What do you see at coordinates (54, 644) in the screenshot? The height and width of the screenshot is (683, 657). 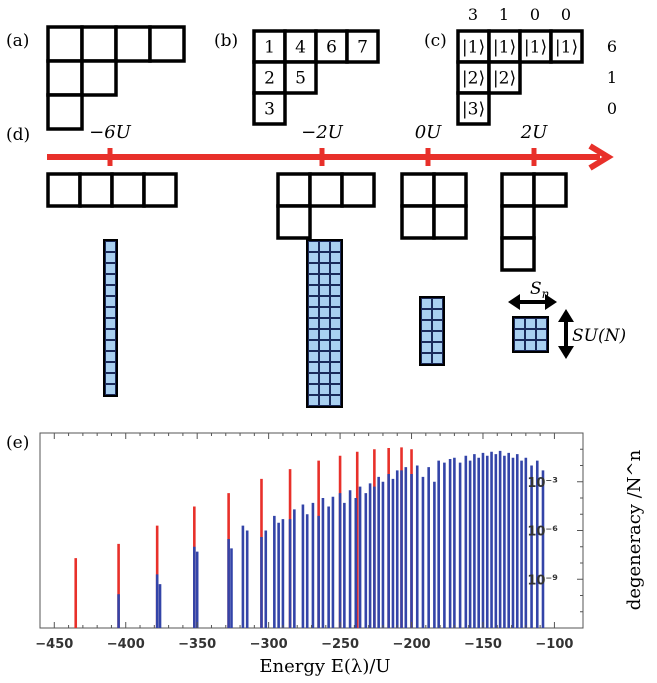 I see `x-tick-label: −450` at bounding box center [54, 644].